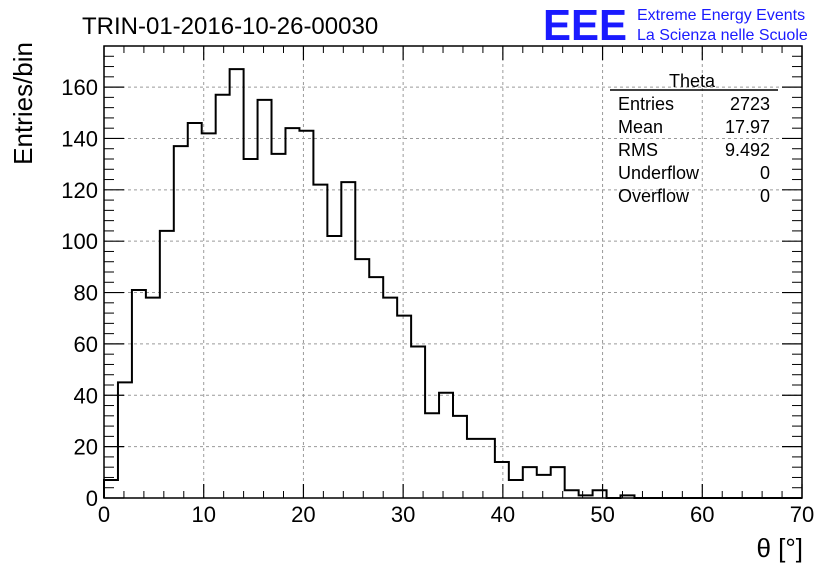 Image resolution: width=836 pixels, height=572 pixels. What do you see at coordinates (86, 344) in the screenshot?
I see `y-tick-label: 60` at bounding box center [86, 344].